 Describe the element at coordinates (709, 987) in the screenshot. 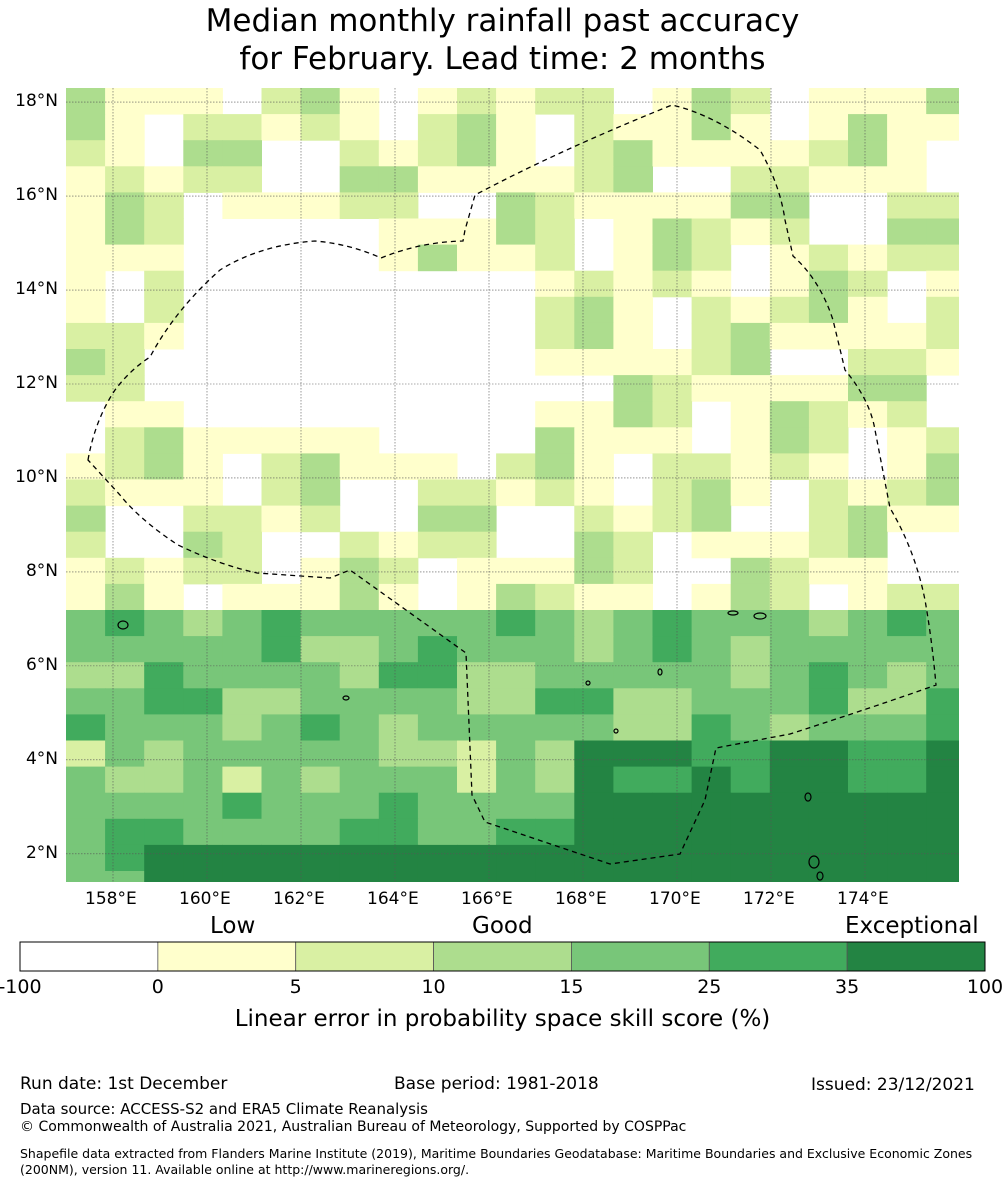

I see `legend-tick-label: 25` at that location.